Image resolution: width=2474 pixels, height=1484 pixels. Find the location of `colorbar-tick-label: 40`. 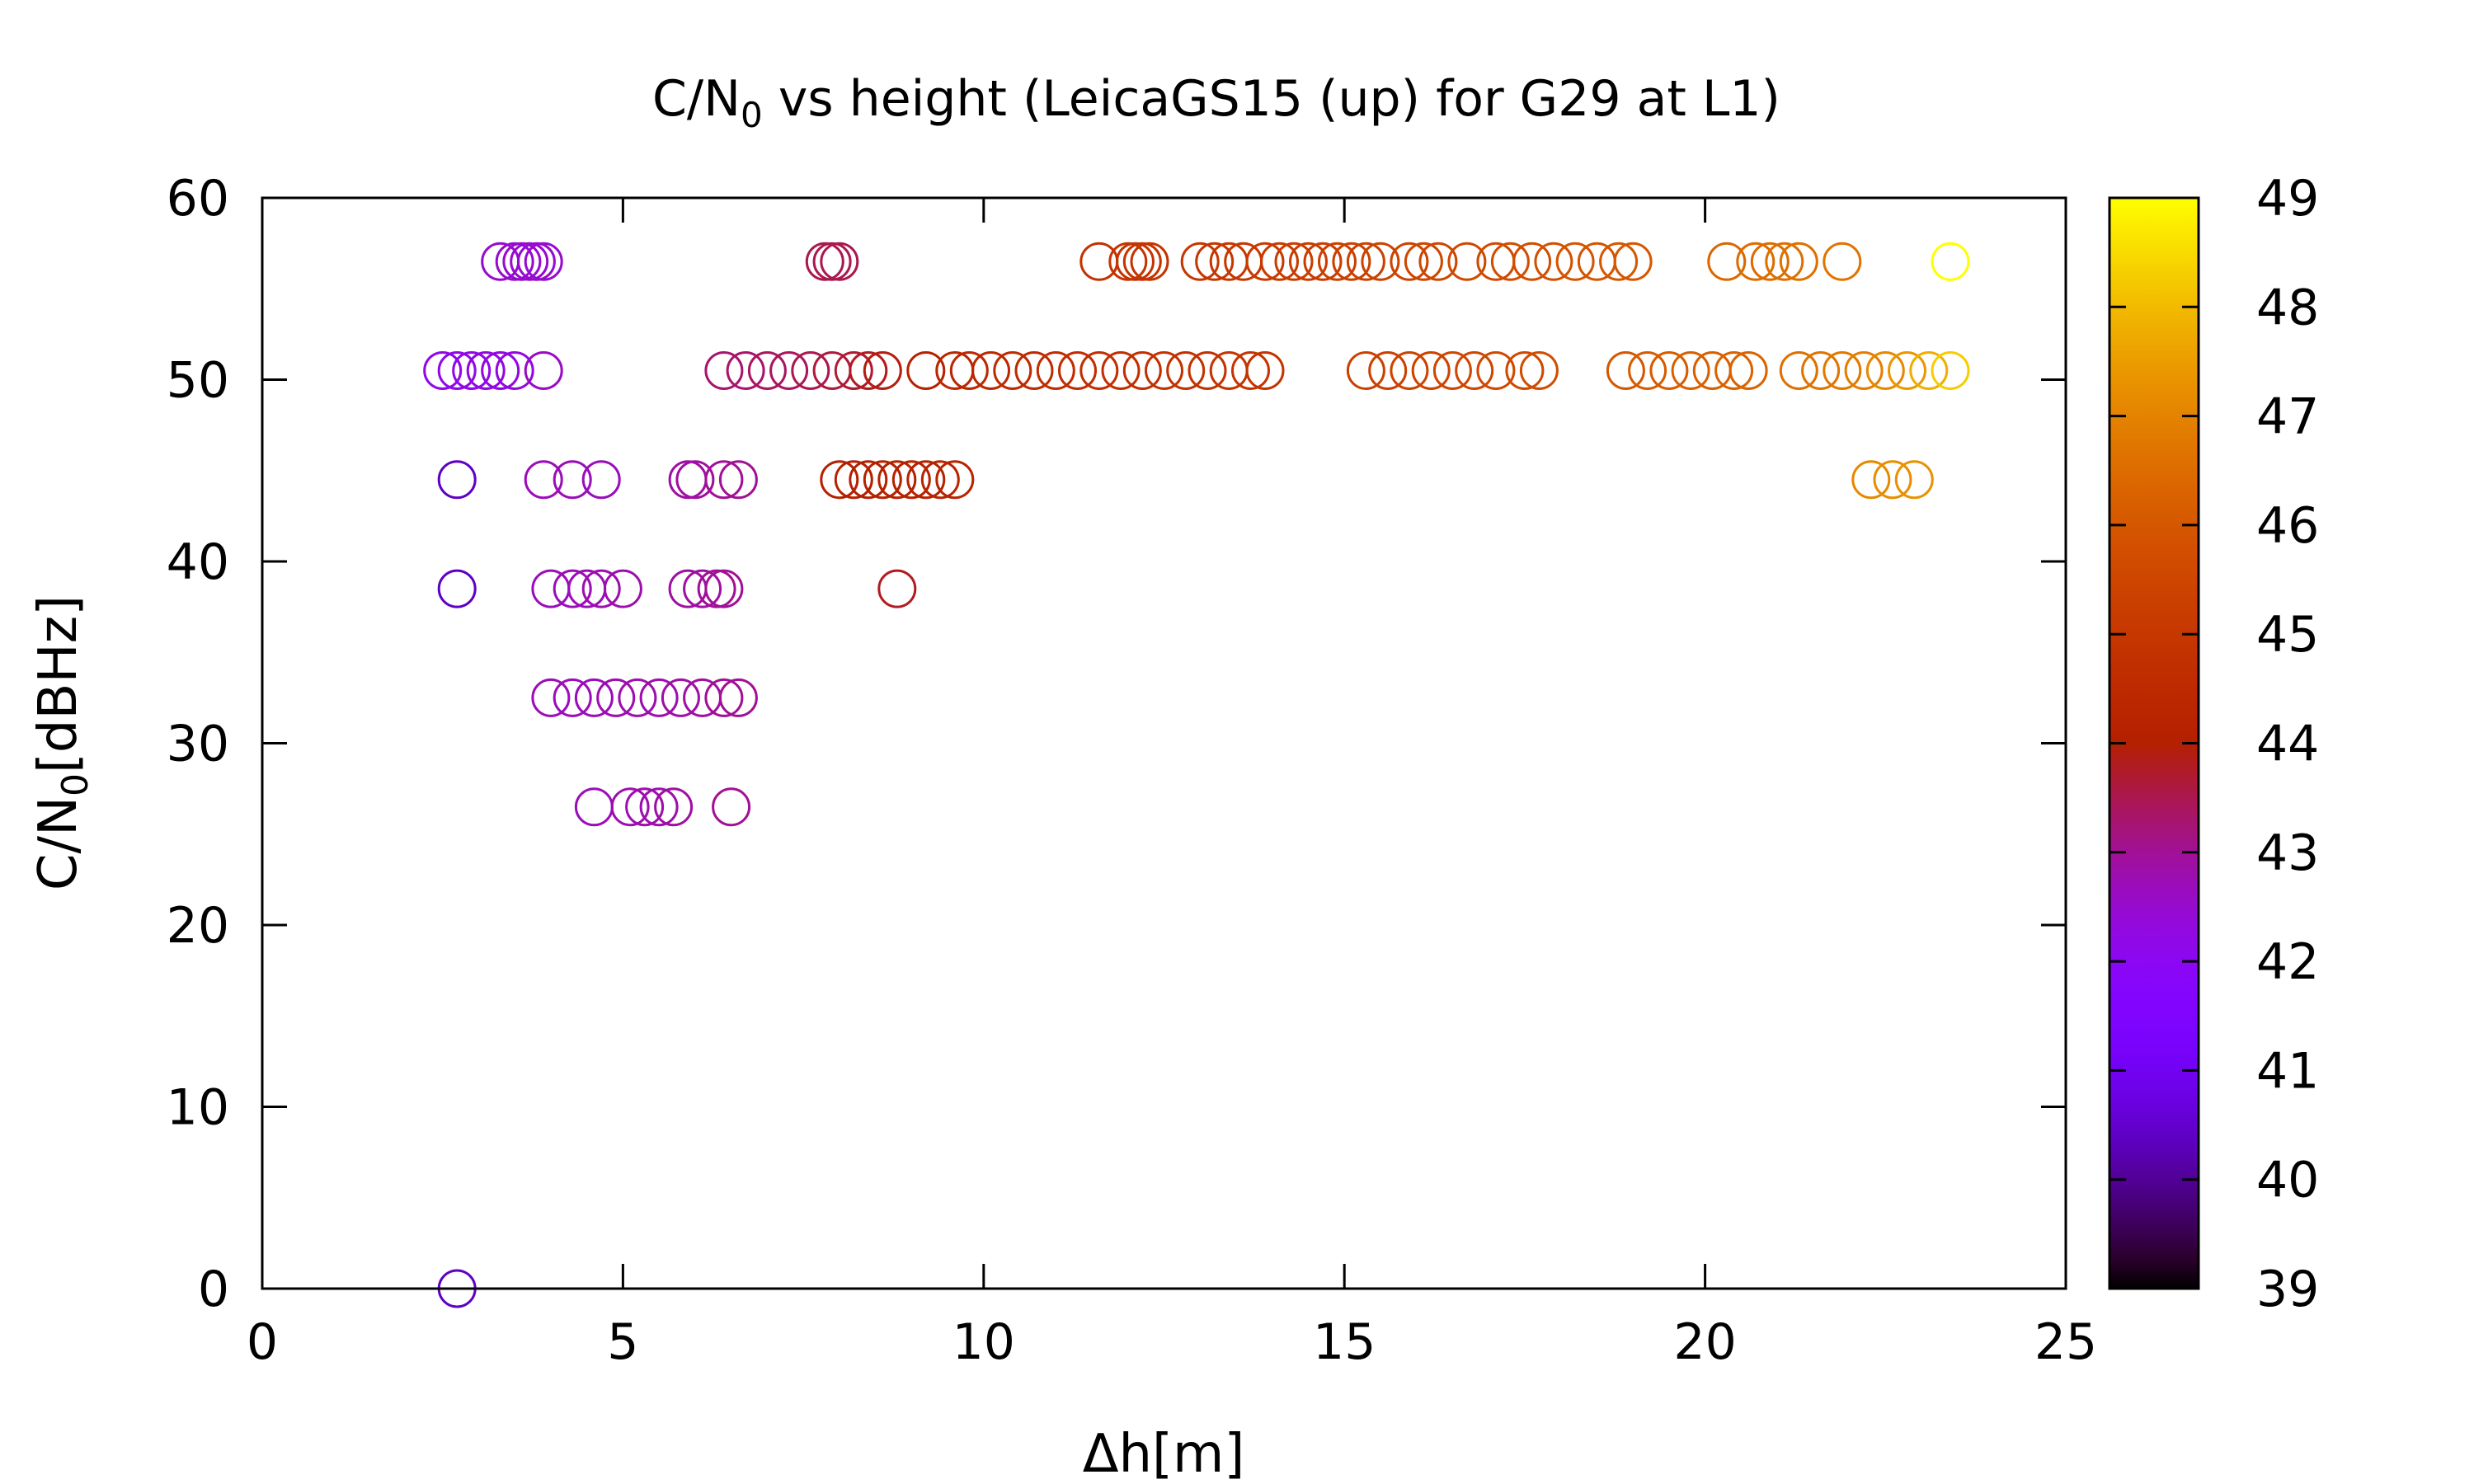

colorbar-tick-label: 40 is located at coordinates (2287, 1180).